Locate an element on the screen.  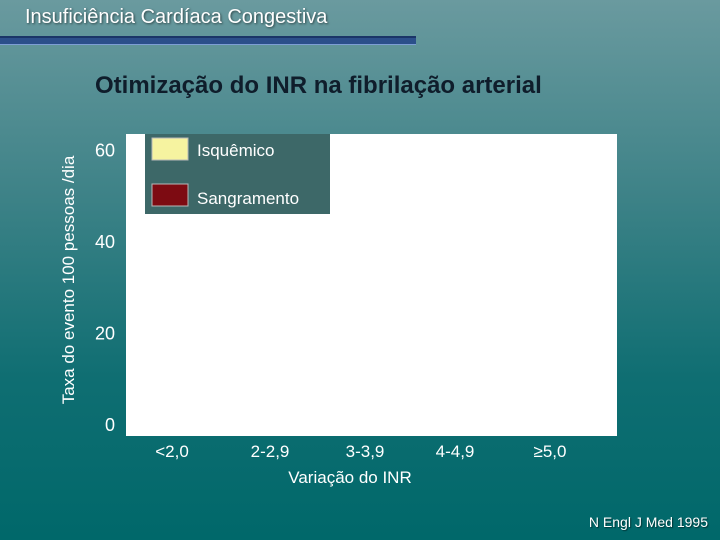
x-category-label: 3-3,9 is located at coordinates (365, 451).